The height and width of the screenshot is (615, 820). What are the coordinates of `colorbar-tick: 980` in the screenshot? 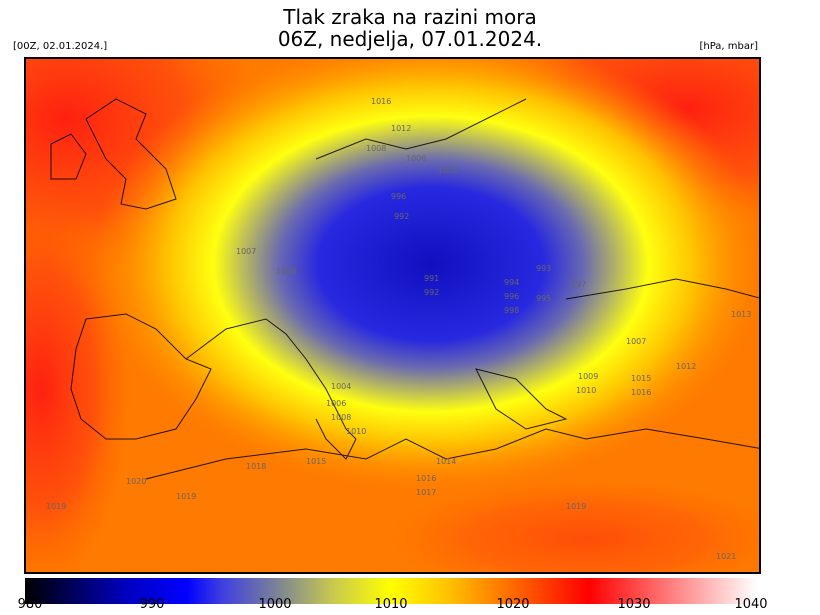 It's located at (30, 604).